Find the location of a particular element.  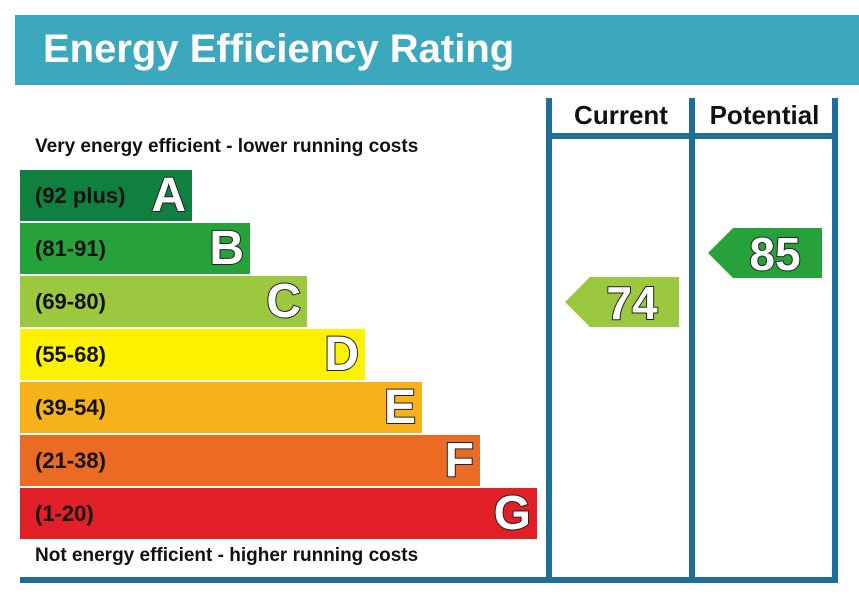

band-g: (1-20) G is located at coordinates (278, 513).